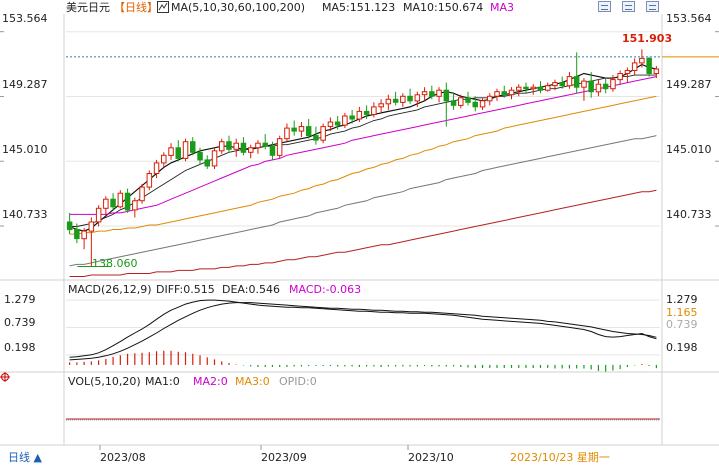 This screenshot has height=467, width=719. What do you see at coordinates (163, 7) in the screenshot?
I see `indicator-settings-icon` at bounding box center [163, 7].